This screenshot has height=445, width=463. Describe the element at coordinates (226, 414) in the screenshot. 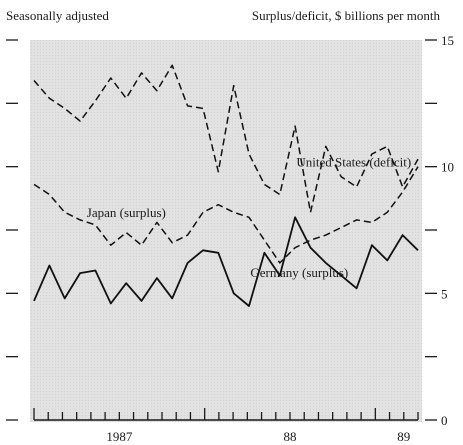

I see `x-axis` at that location.